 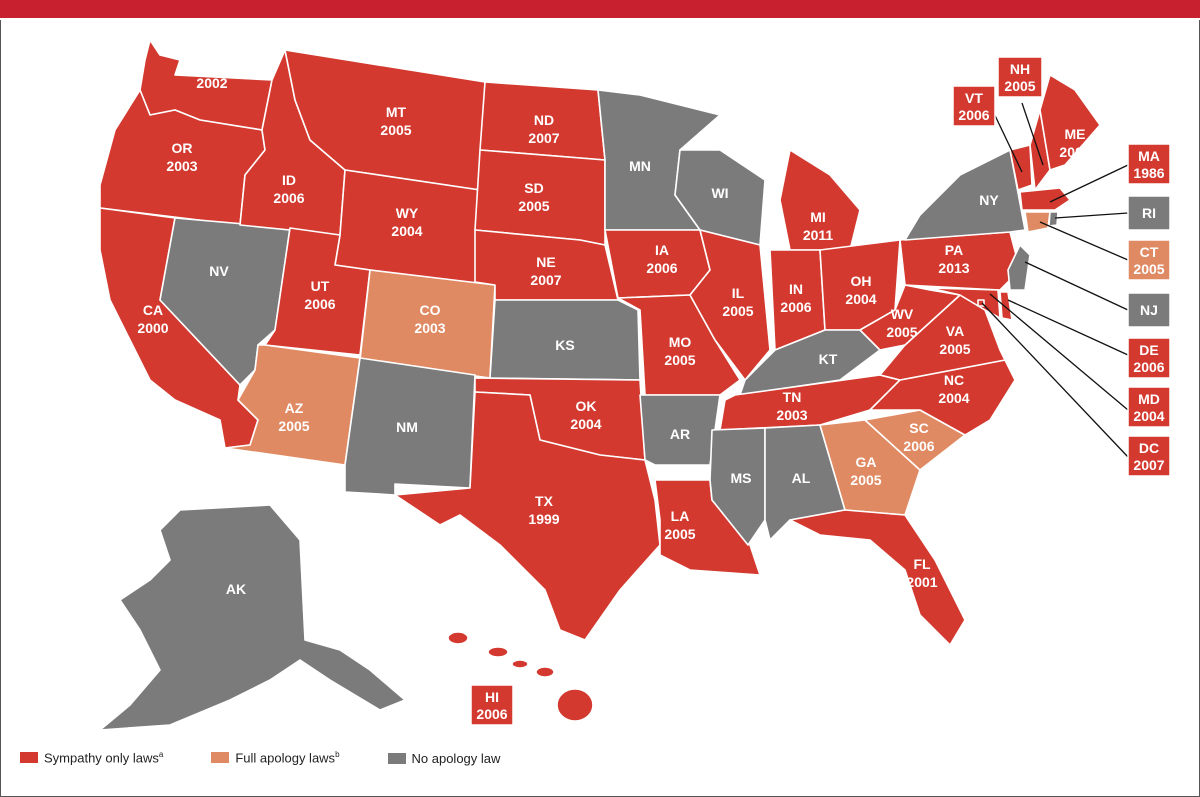 I want to click on label-me-abbr: ME, so click(x=1075, y=134).